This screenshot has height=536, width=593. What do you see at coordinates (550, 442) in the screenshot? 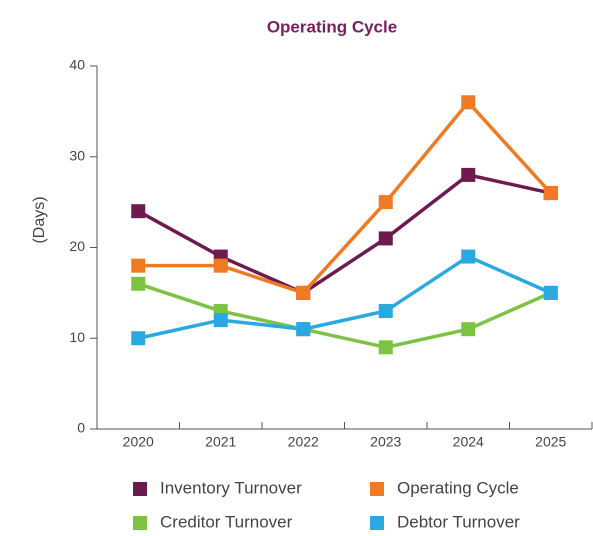
I see `x-tick-label: 2025` at bounding box center [550, 442].